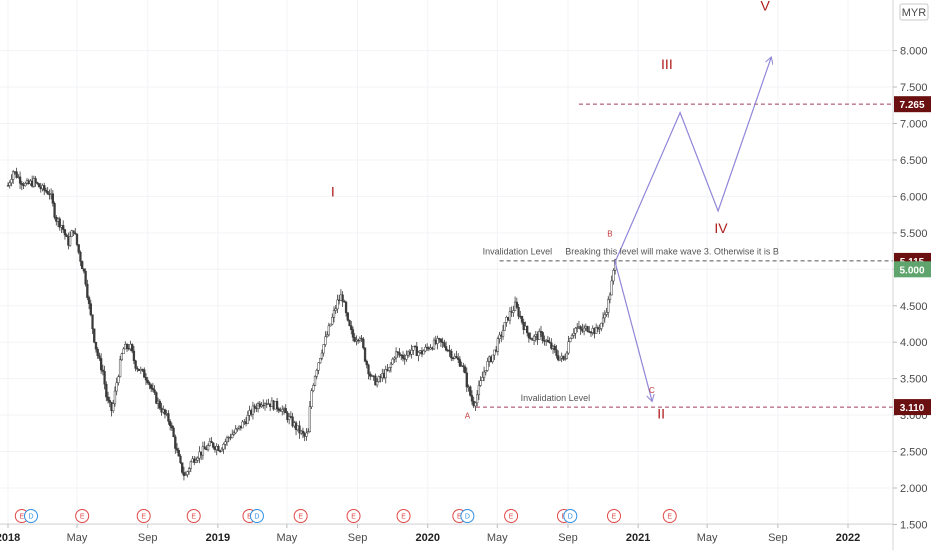  What do you see at coordinates (912, 269) in the screenshot?
I see `current-price-tag: 5.000` at bounding box center [912, 269].